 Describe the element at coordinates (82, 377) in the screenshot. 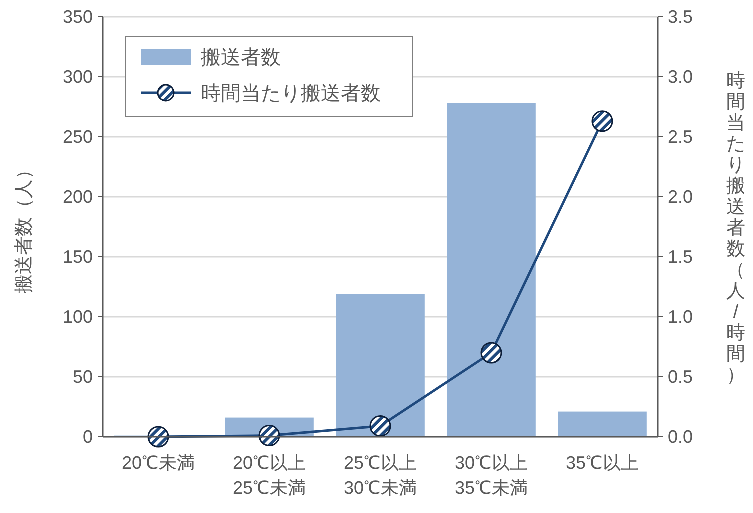

I see `y-tick-label: 50` at that location.